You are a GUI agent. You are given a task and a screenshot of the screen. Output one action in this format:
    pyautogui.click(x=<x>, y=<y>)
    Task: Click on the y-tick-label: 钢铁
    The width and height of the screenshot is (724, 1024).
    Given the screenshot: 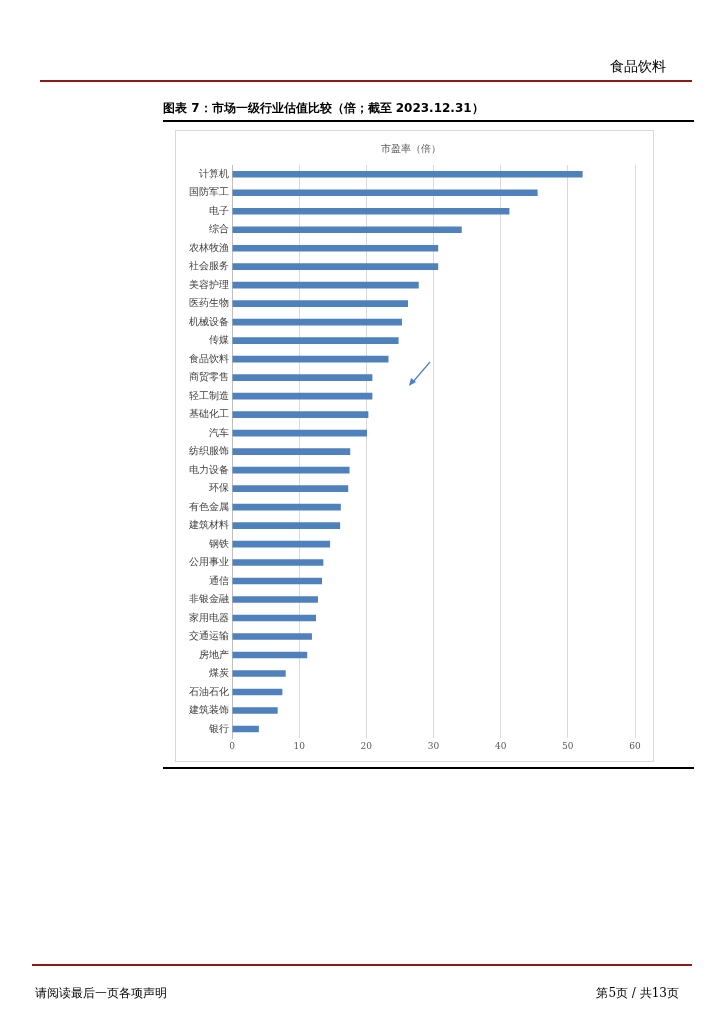 What is the action you would take?
    pyautogui.click(x=218, y=543)
    